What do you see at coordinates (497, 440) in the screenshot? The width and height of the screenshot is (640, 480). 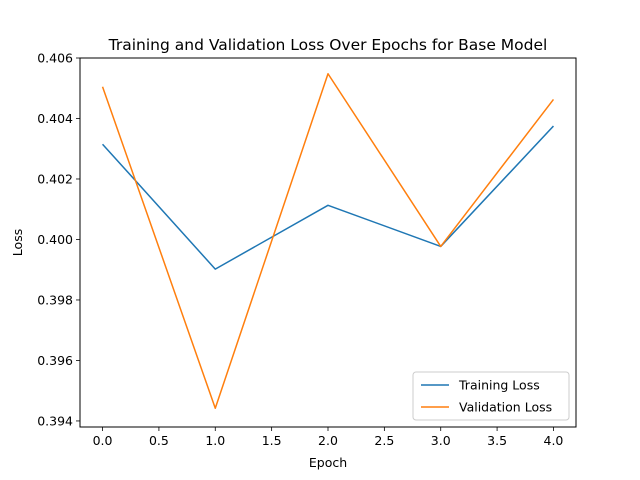 I see `x-tick-label: 3.5` at bounding box center [497, 440].